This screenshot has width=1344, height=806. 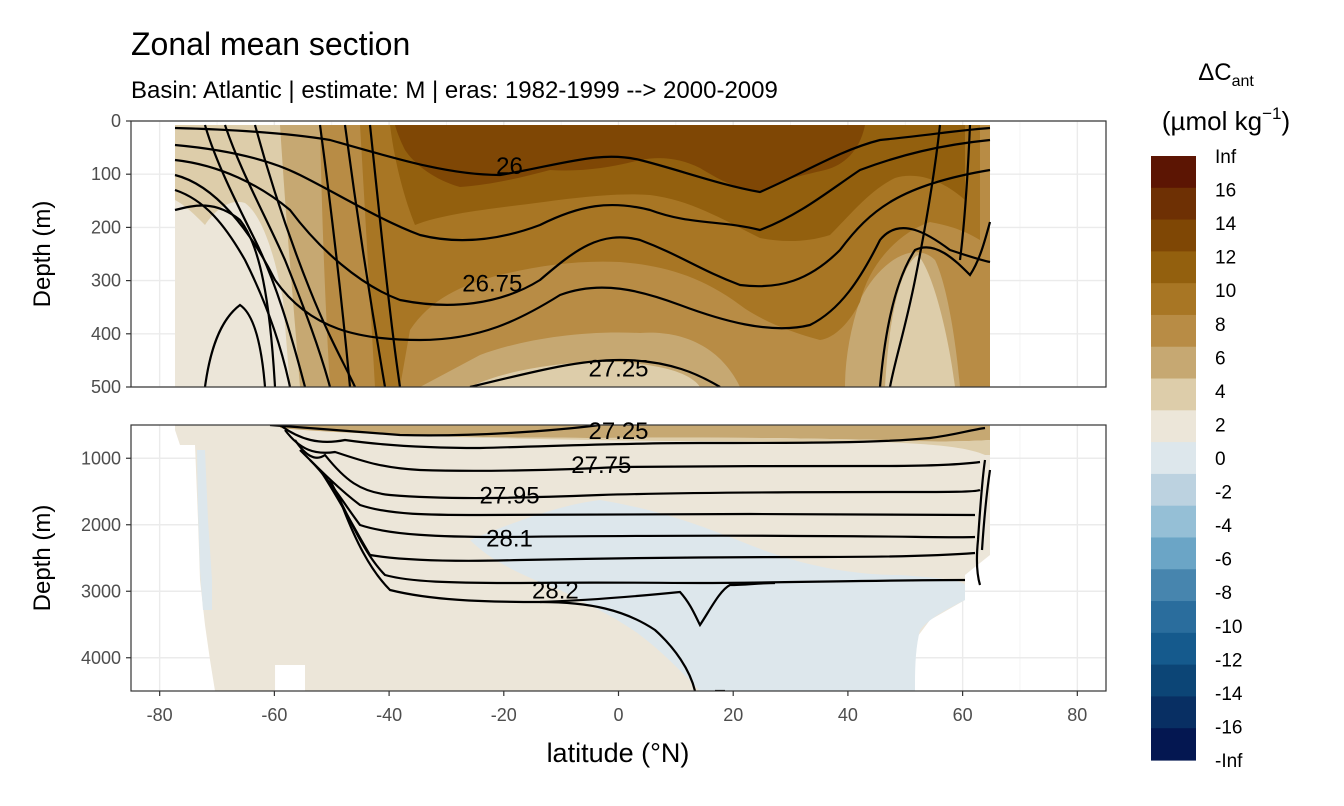 I want to click on x-axis-label: latitude (°N), so click(x=618, y=753).